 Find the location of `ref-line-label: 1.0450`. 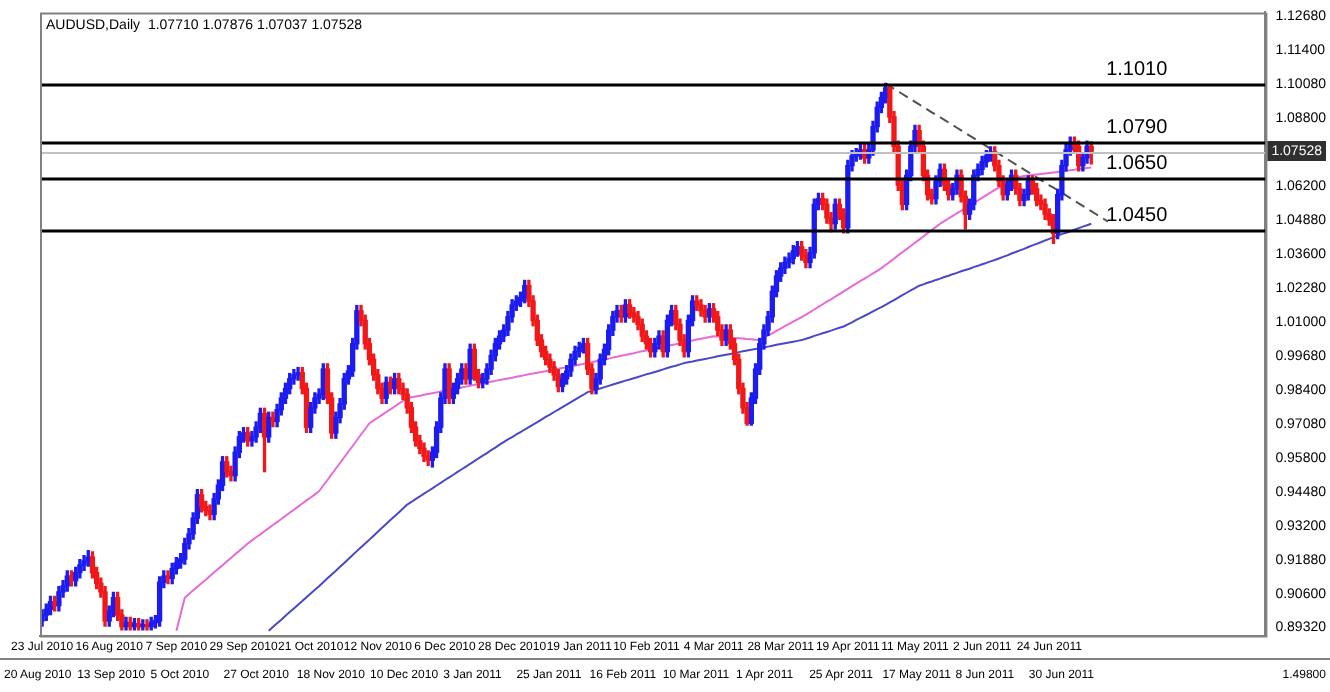

ref-line-label: 1.0450 is located at coordinates (1137, 215).